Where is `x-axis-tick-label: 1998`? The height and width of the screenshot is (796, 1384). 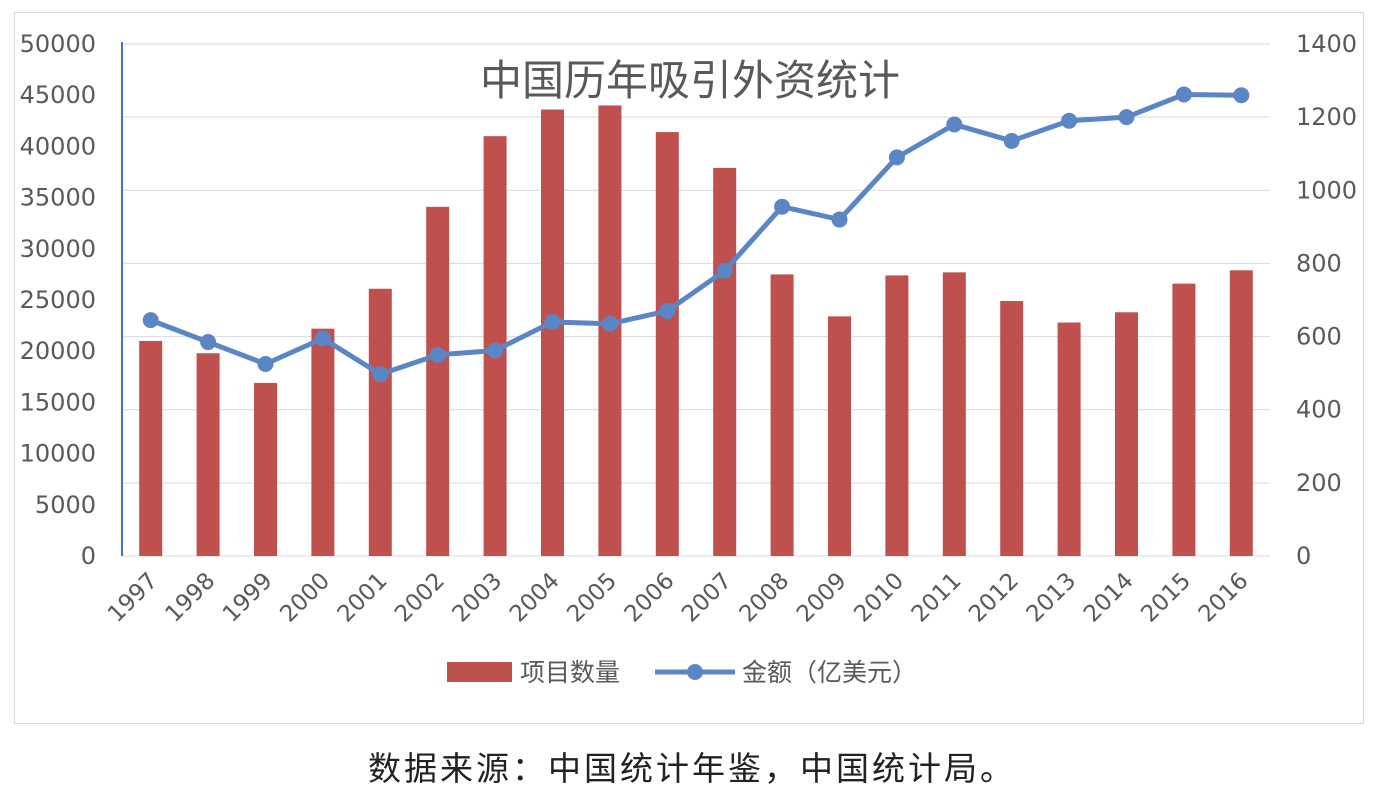 x-axis-tick-label: 1998 is located at coordinates (191, 598).